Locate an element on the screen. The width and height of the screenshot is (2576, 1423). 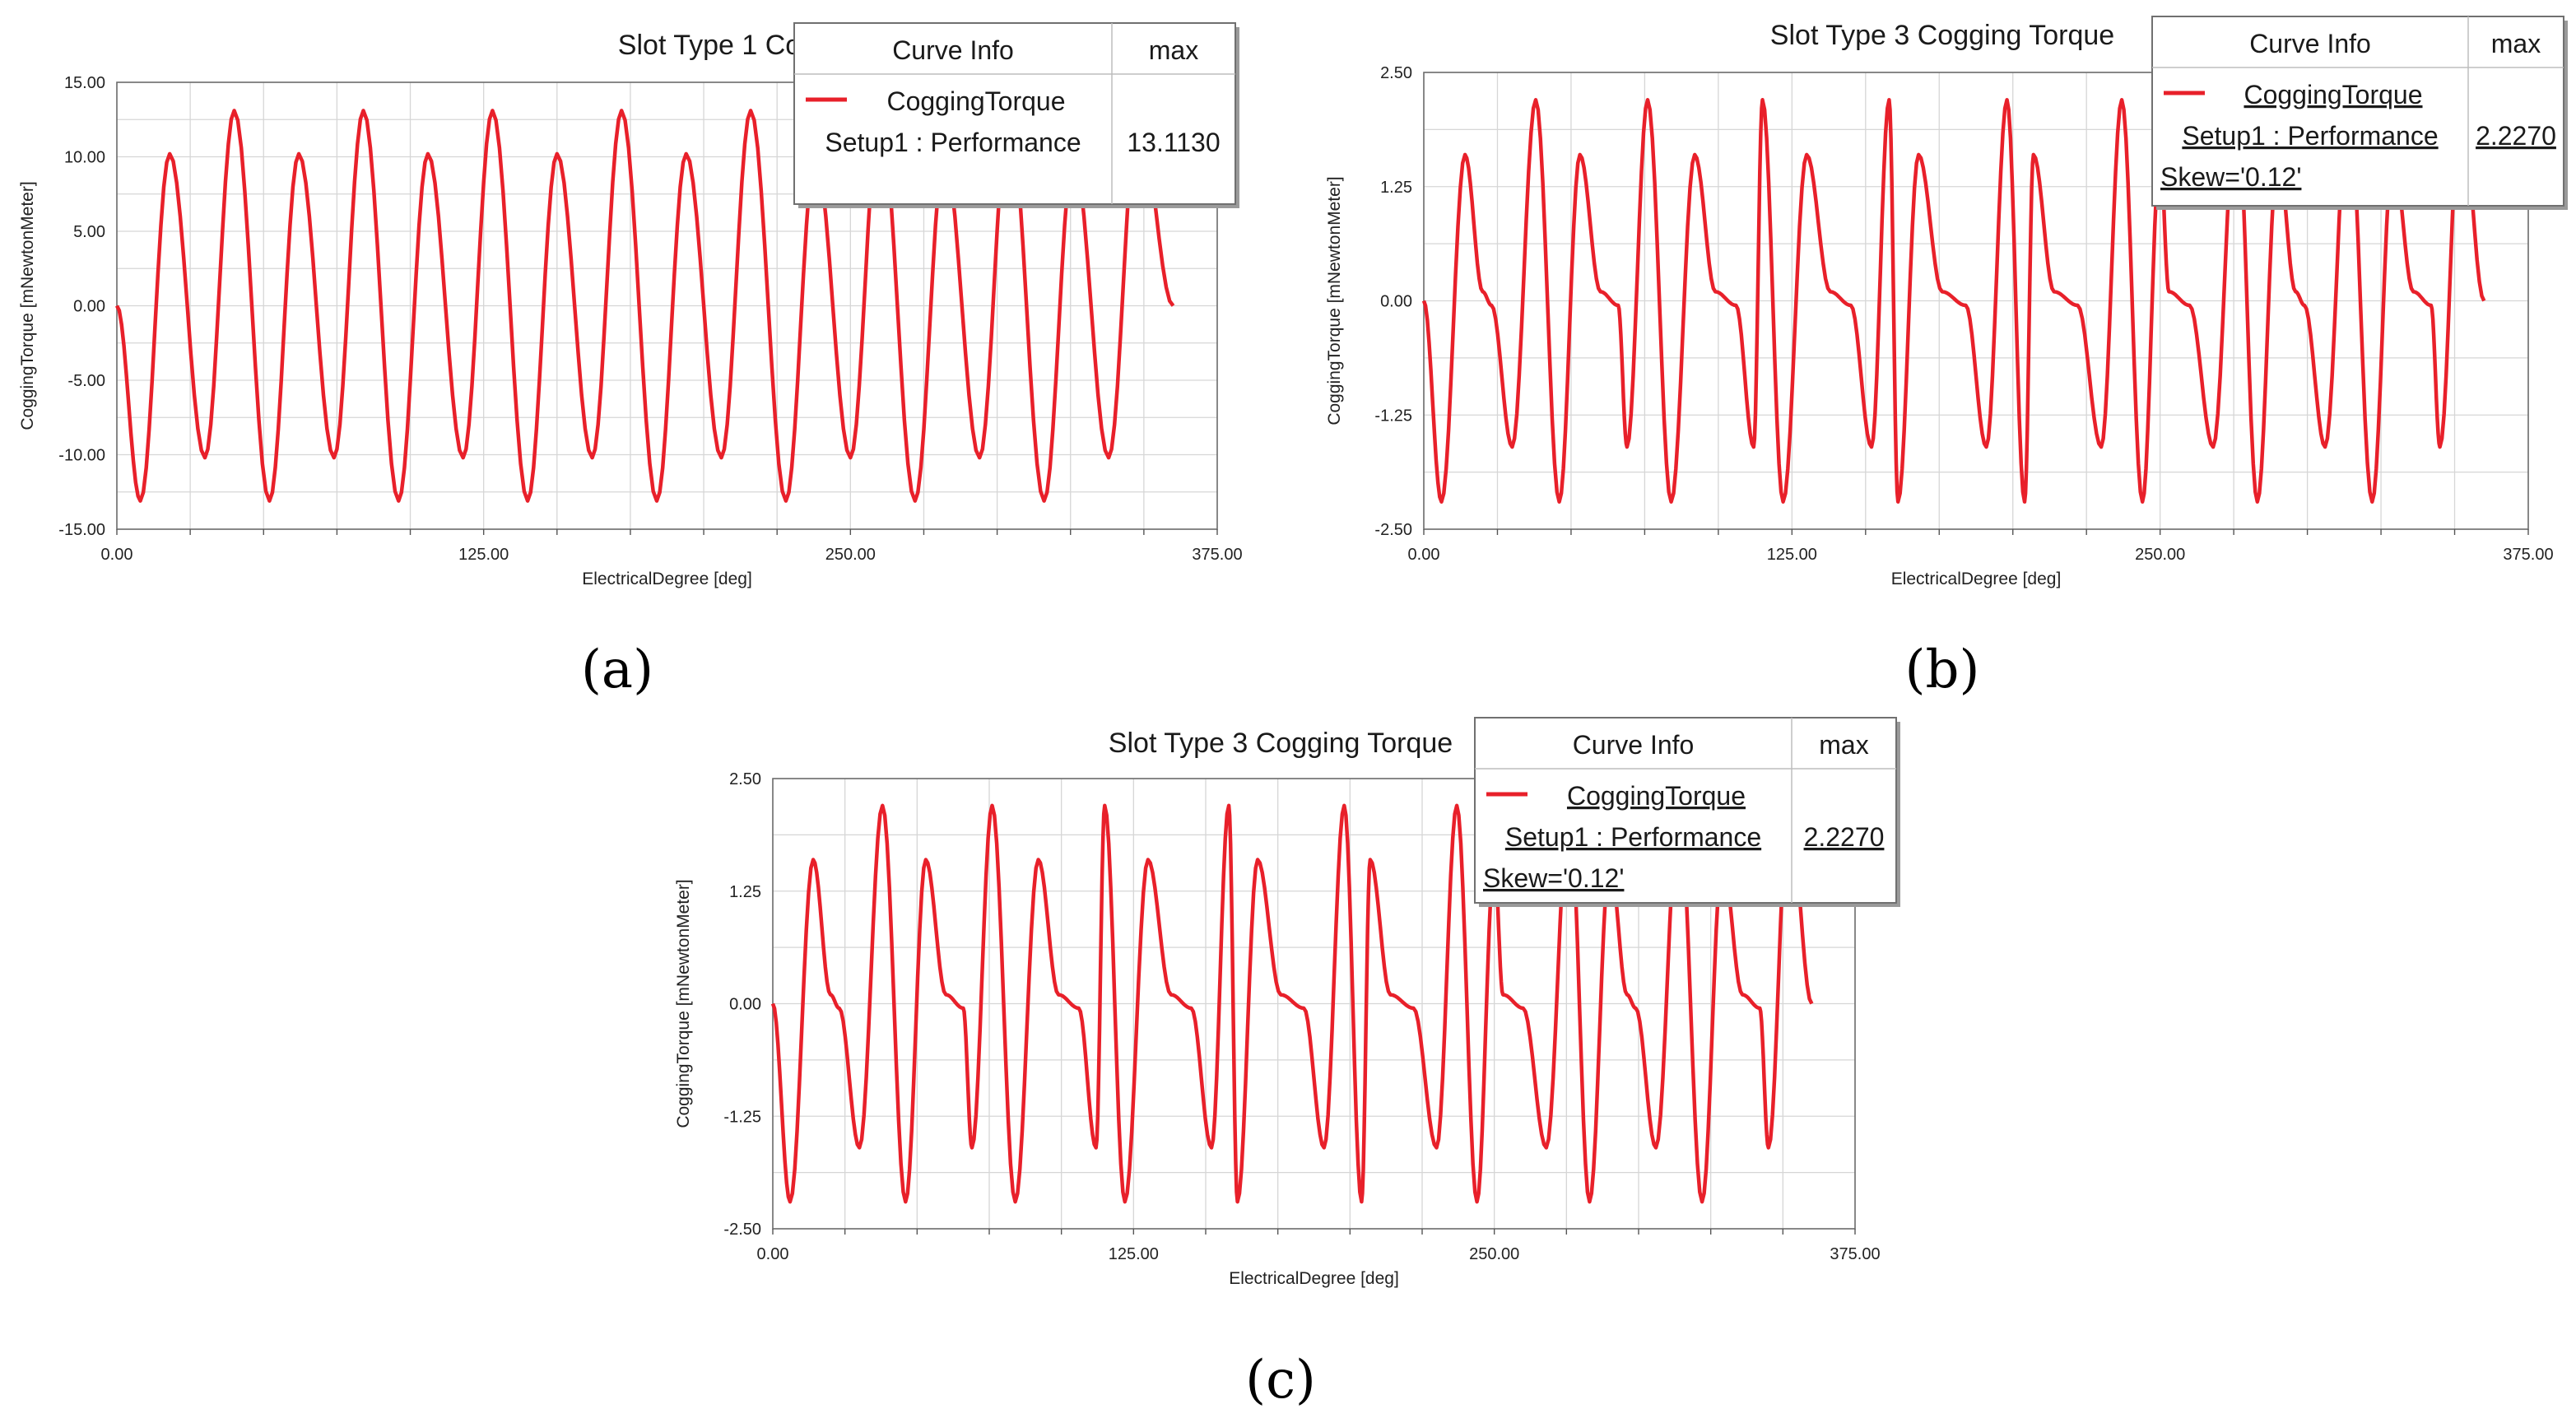
legend-max-value: 13.1130 is located at coordinates (1173, 142).